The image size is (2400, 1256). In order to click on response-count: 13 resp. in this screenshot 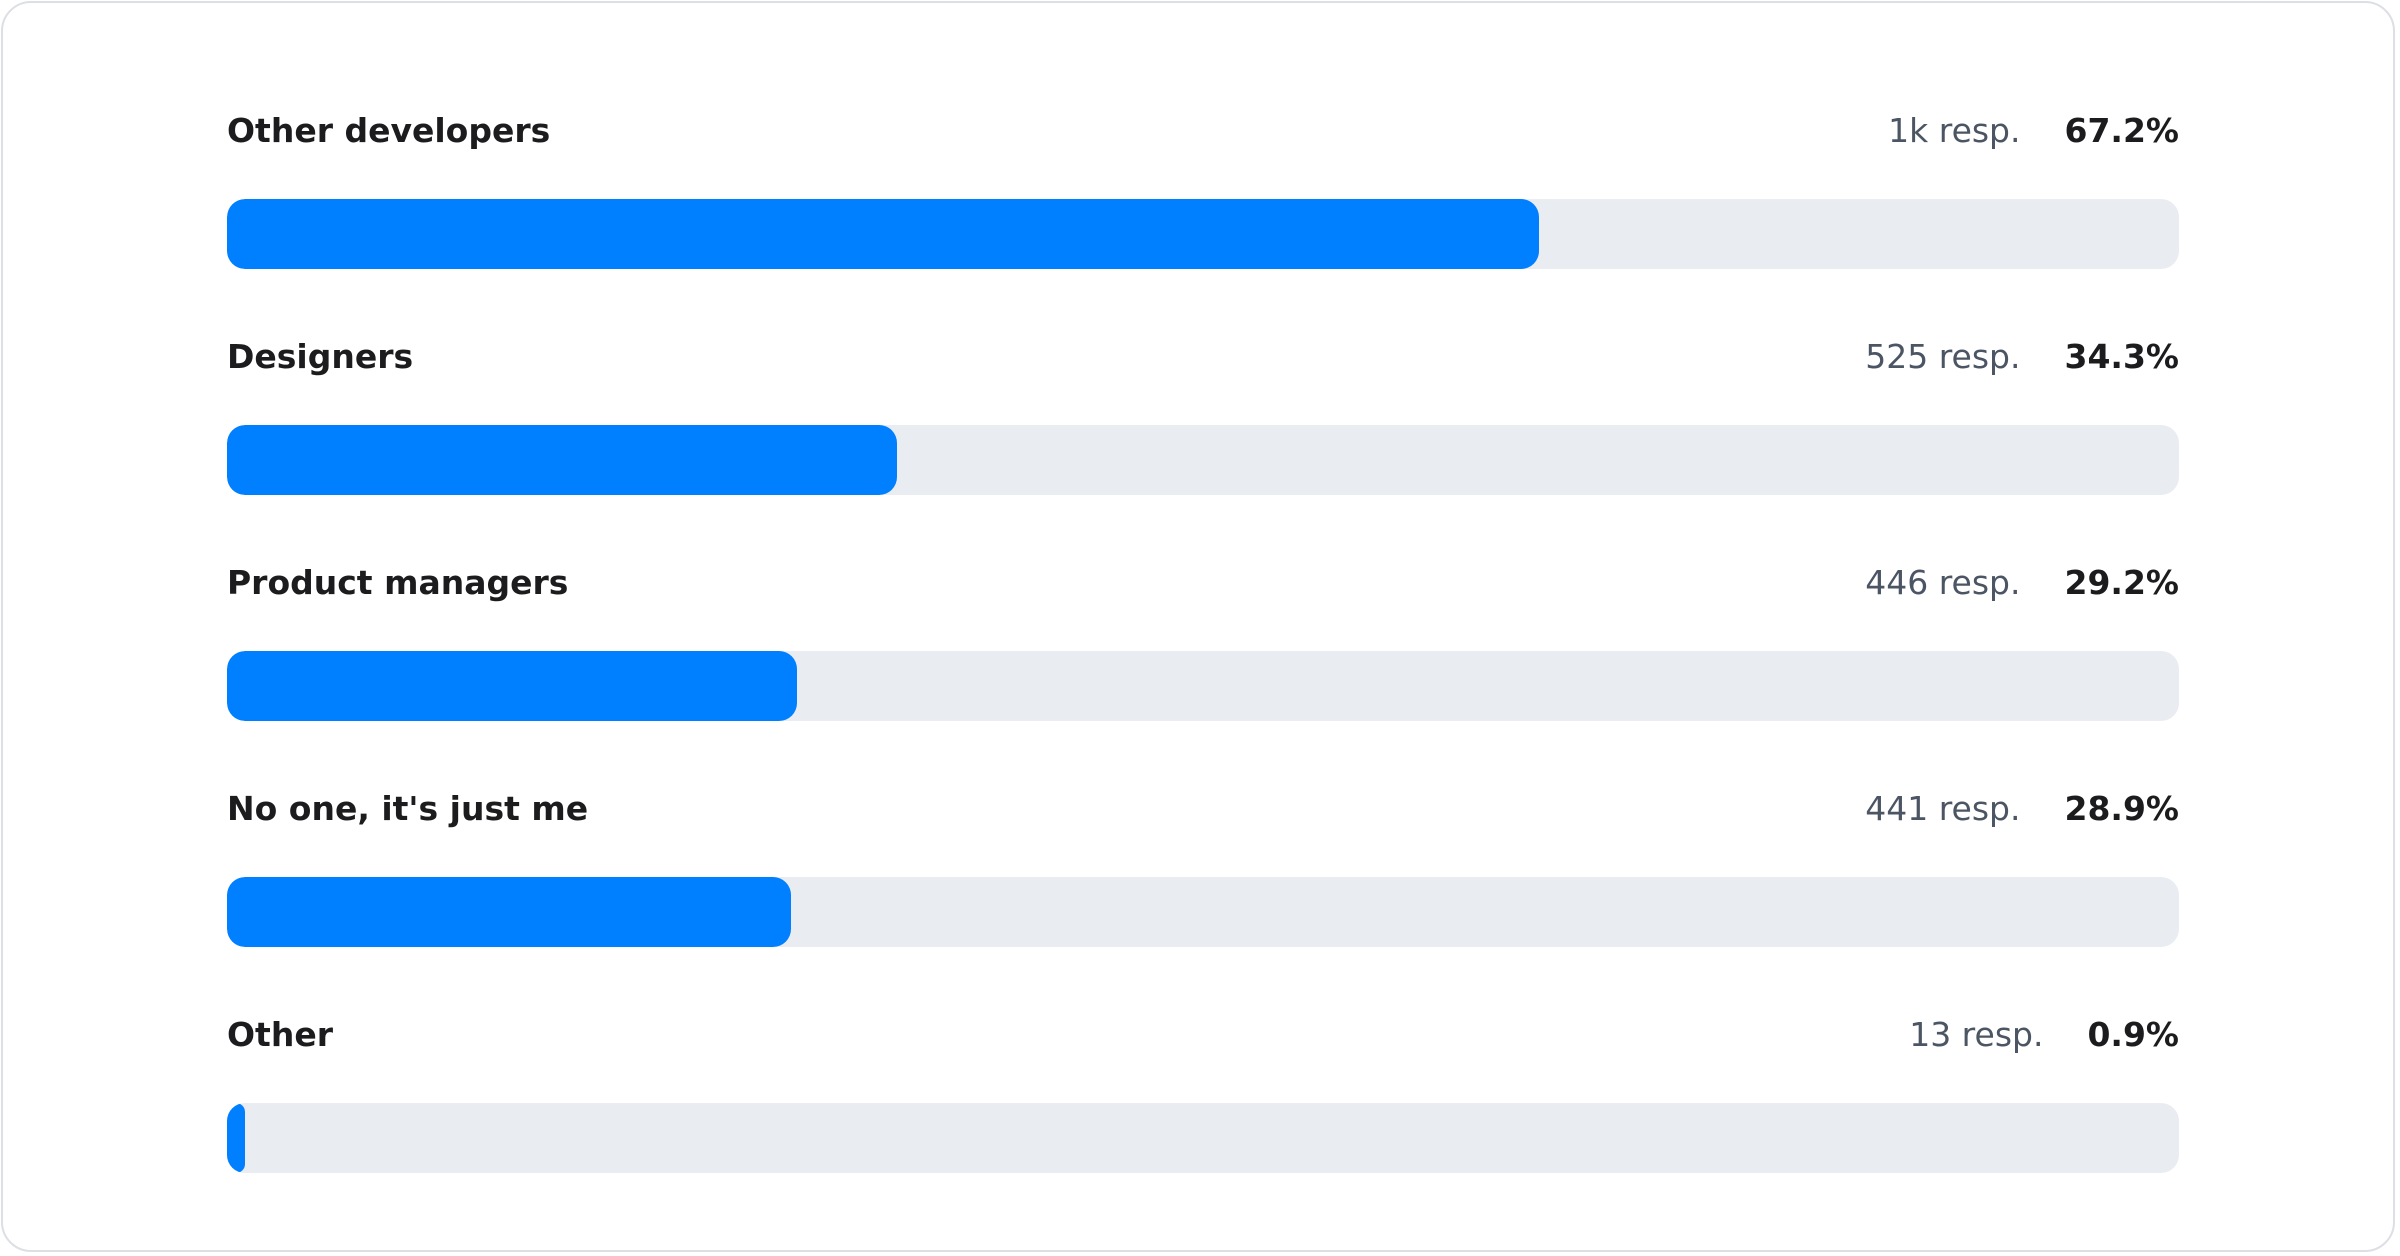, I will do `click(1976, 1034)`.